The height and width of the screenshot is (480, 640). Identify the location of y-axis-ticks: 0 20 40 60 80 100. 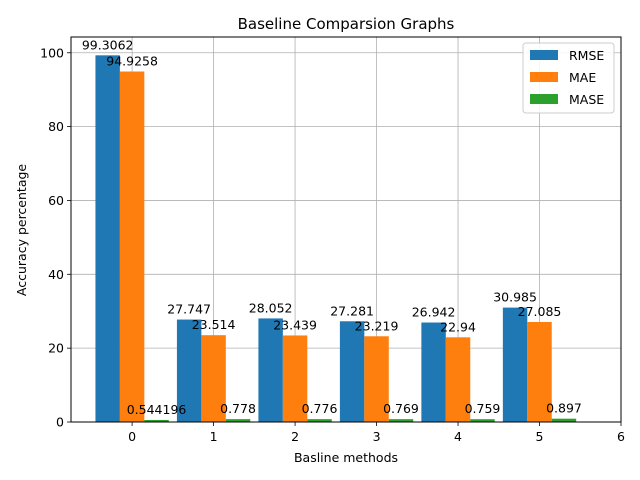
(55, 237).